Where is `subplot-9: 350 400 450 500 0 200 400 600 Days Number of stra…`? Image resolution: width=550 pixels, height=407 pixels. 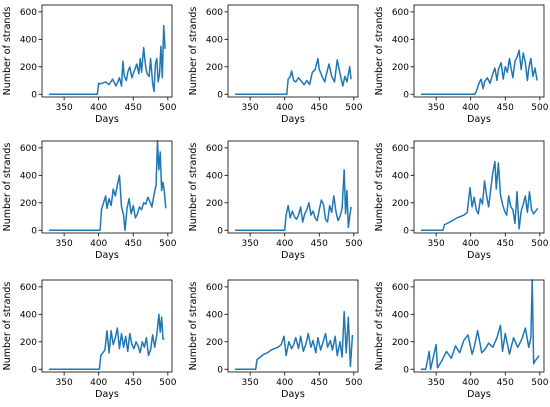 subplot-9: 350 400 450 500 0 200 400 600 Days Number of stra… is located at coordinates (461, 339).